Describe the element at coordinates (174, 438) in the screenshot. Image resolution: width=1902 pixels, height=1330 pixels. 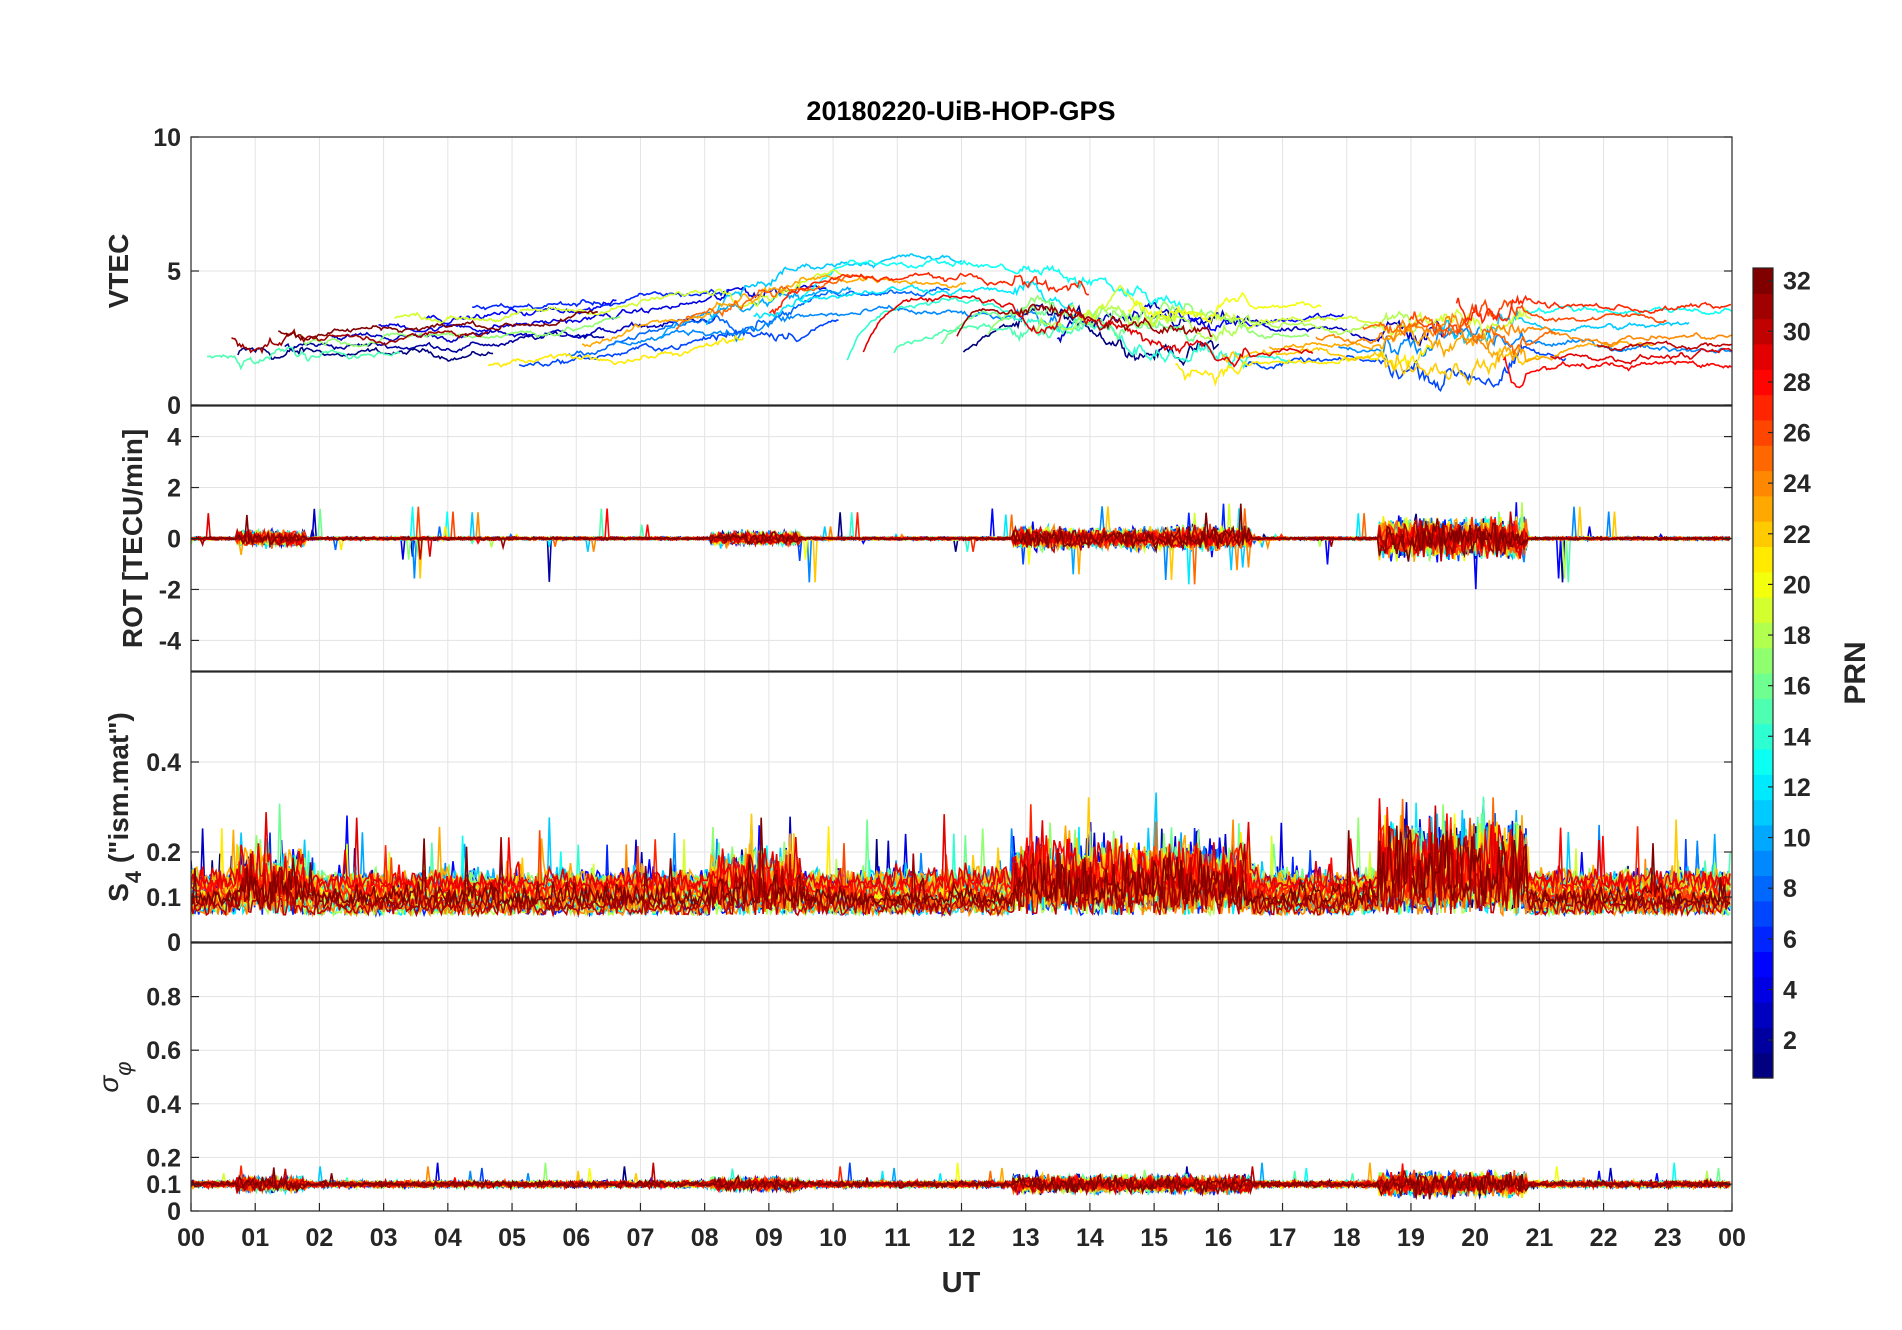
I see `y-tick-label: 4` at that location.